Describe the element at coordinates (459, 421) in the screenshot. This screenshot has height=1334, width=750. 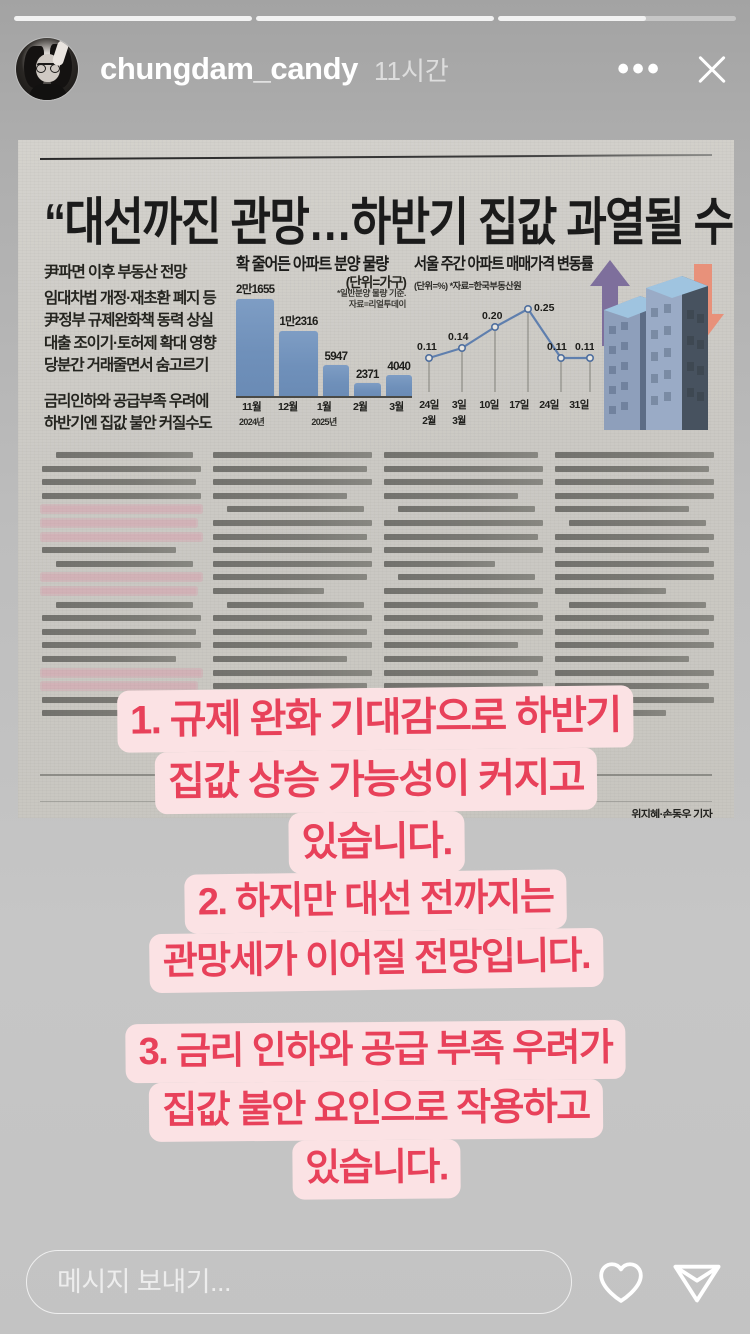
I see `line-x-month: 3월` at that location.